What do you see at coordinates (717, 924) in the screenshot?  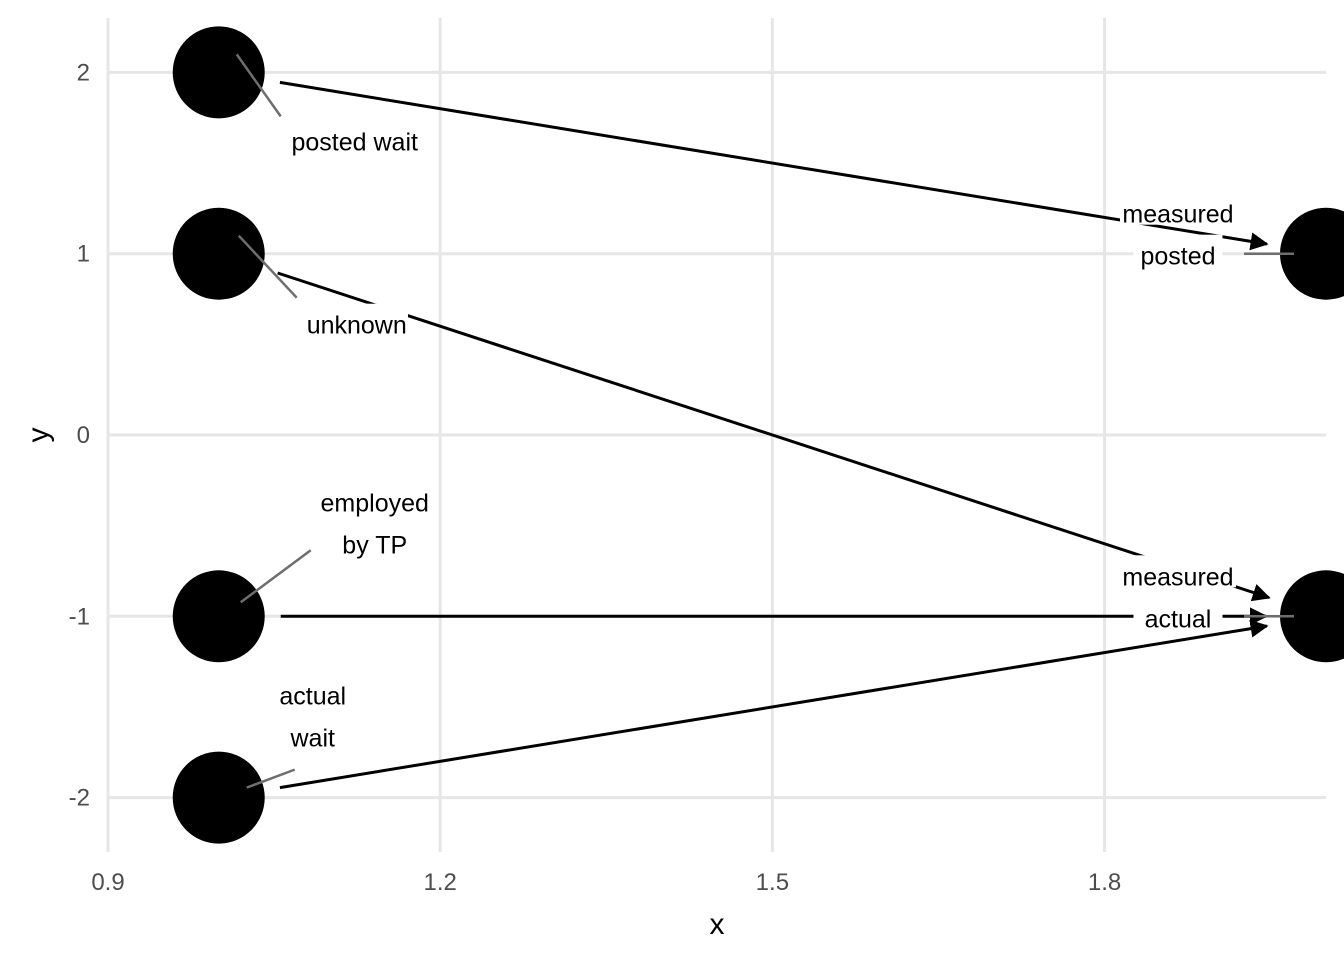 I see `x-axis-title: x` at bounding box center [717, 924].